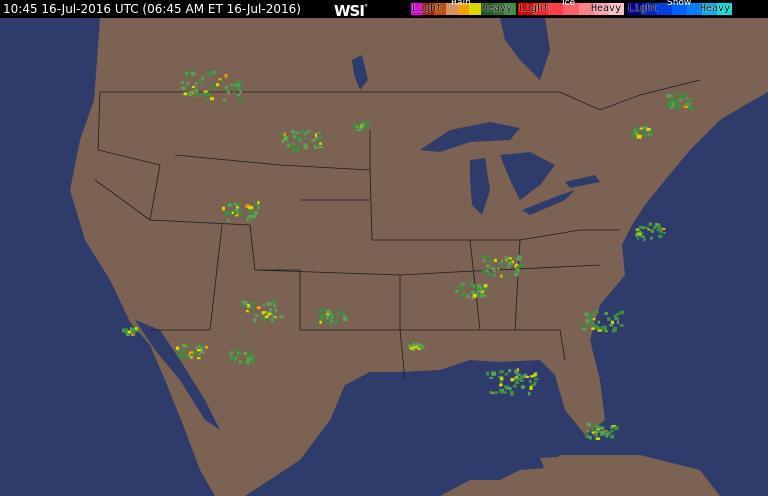 Image resolution: width=768 pixels, height=496 pixels. I want to click on gulf-of-california, so click(177, 375).